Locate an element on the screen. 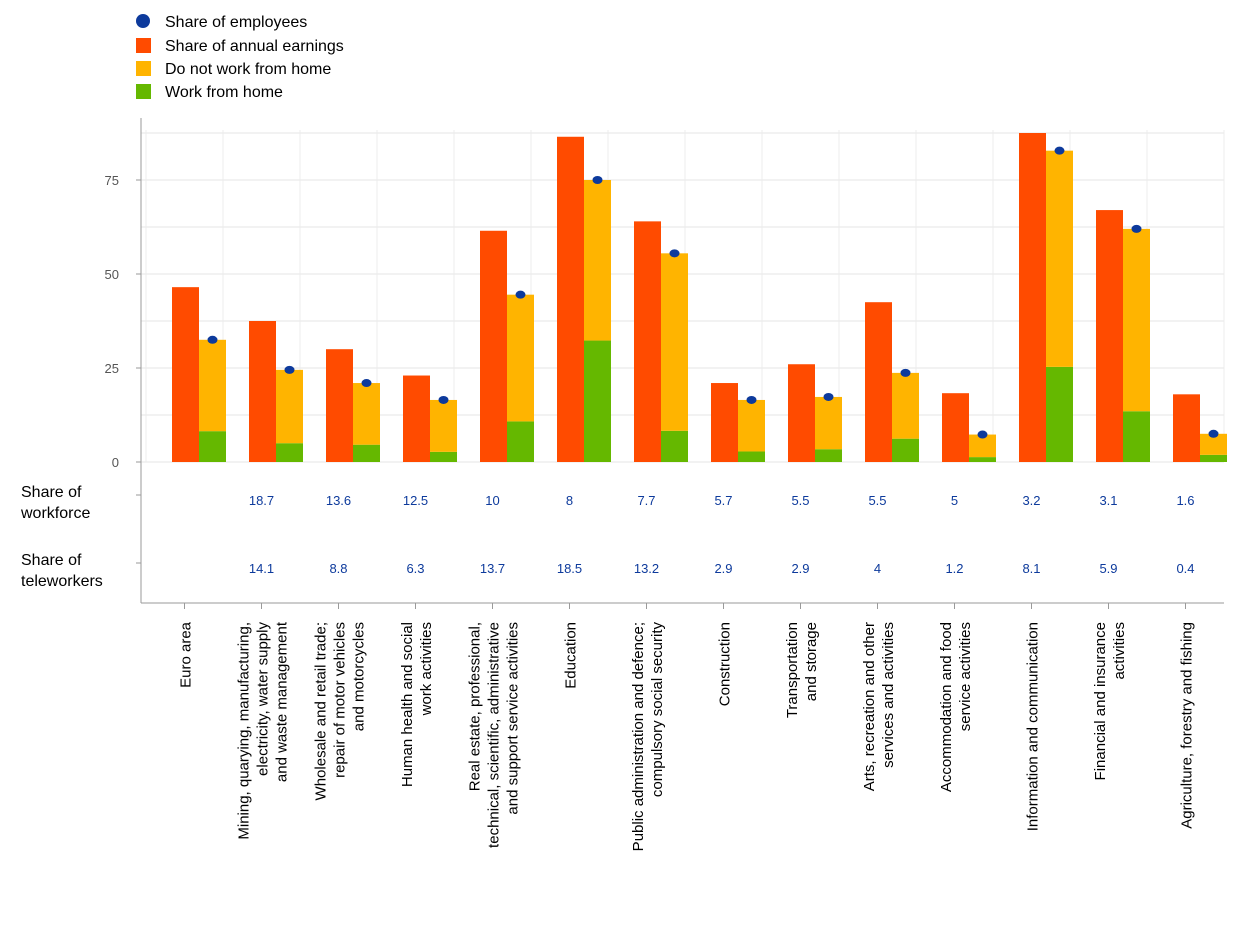 Image resolution: width=1240 pixels, height=931 pixels. table-row-label: Share of is located at coordinates (51, 560).